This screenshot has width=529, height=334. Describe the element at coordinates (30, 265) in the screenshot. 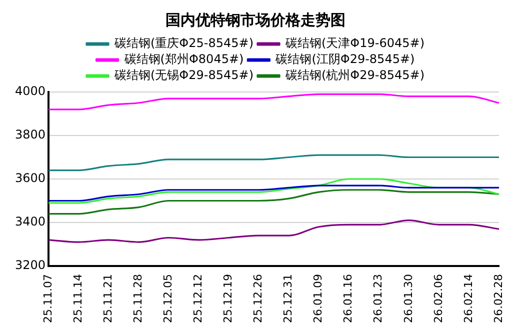

I see `y-tick-label: 3200` at that location.